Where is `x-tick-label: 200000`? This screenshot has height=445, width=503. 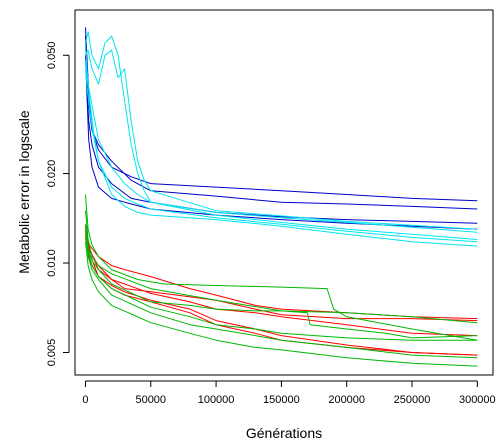
x-tick-label: 200000 is located at coordinates (346, 400).